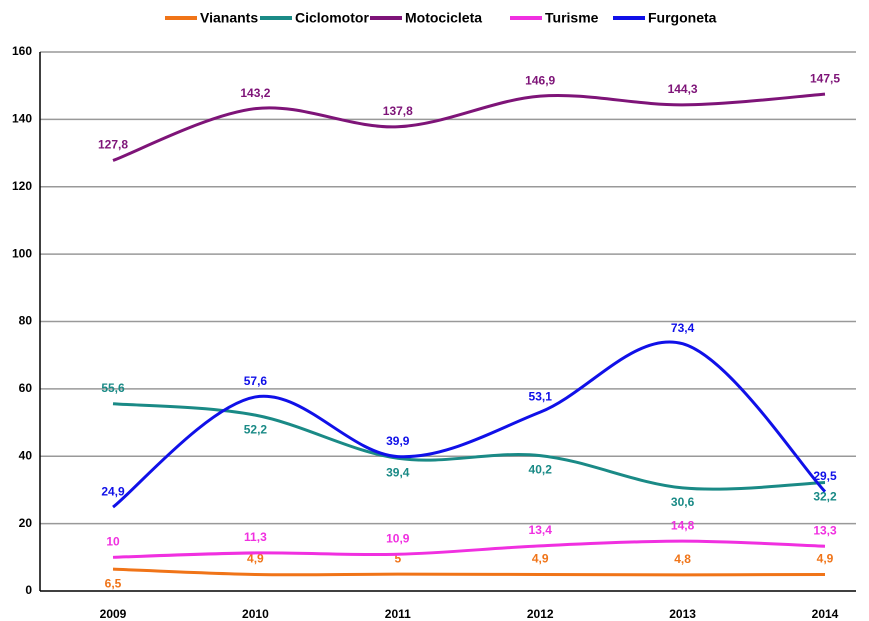  I want to click on data-label: 137,8, so click(398, 111).